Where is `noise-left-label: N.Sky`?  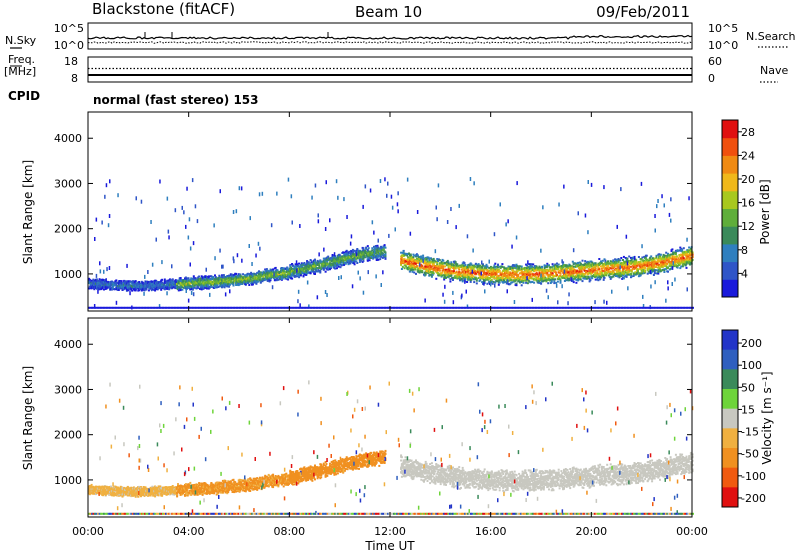
noise-left-label: N.Sky is located at coordinates (21, 40).